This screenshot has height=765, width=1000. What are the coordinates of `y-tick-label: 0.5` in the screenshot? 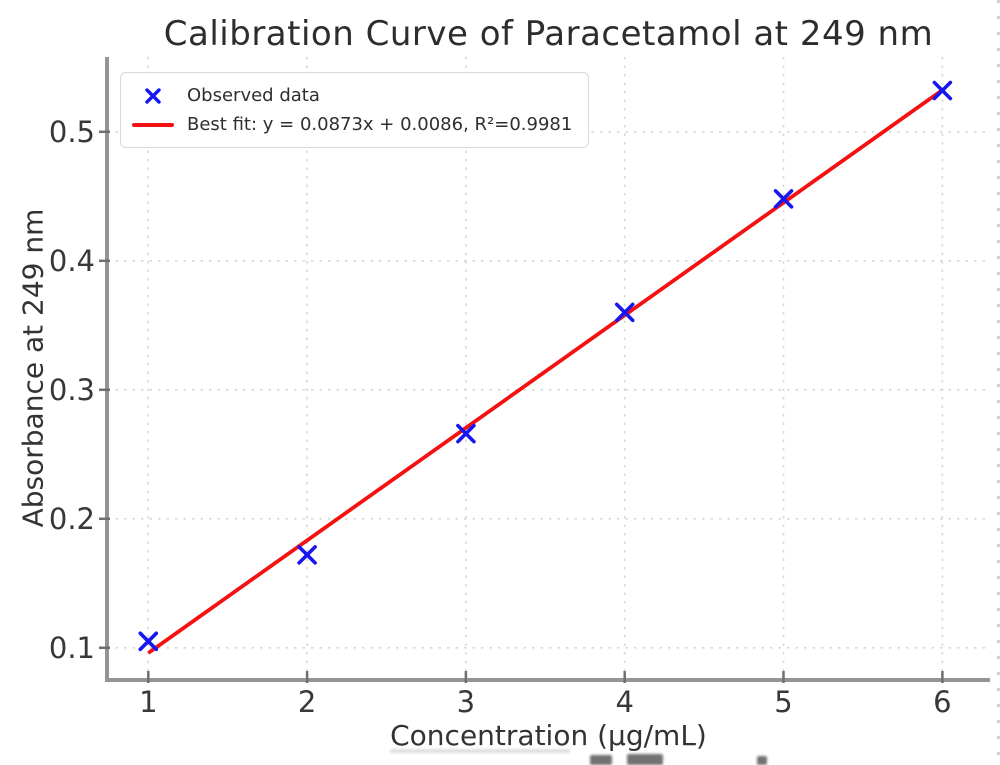 It's located at (72, 132).